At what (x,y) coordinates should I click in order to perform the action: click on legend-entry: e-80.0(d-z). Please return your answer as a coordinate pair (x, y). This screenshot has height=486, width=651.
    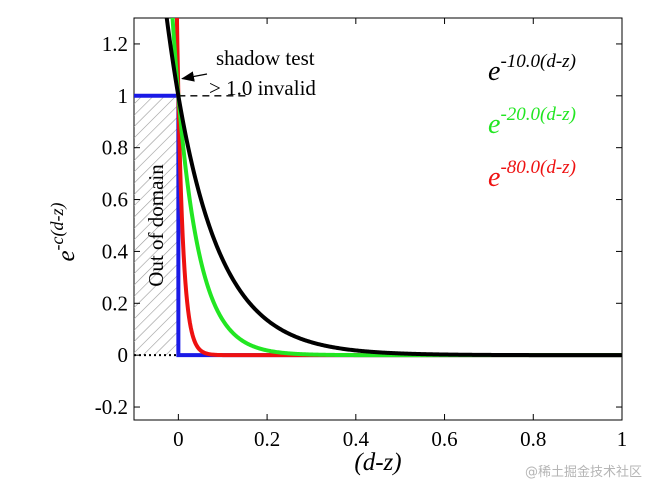
    Looking at the image, I should click on (532, 175).